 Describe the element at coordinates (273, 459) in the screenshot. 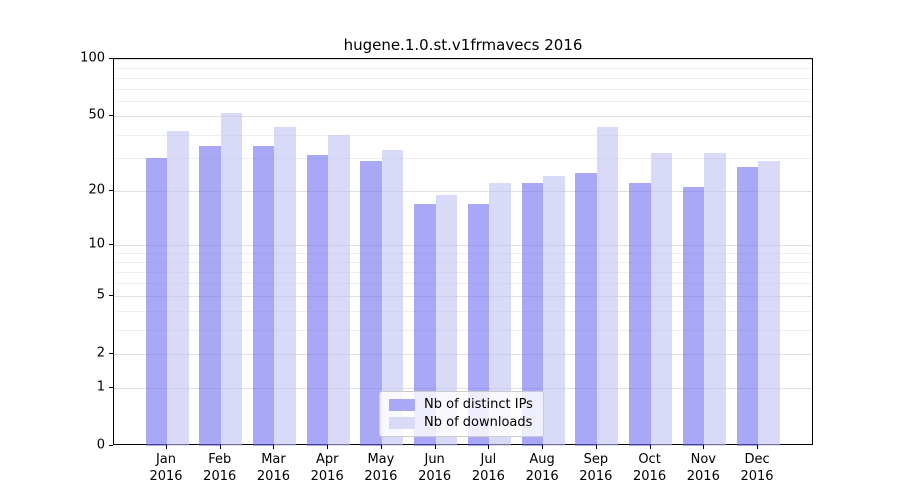

I see `x-tick-month: Mar` at that location.